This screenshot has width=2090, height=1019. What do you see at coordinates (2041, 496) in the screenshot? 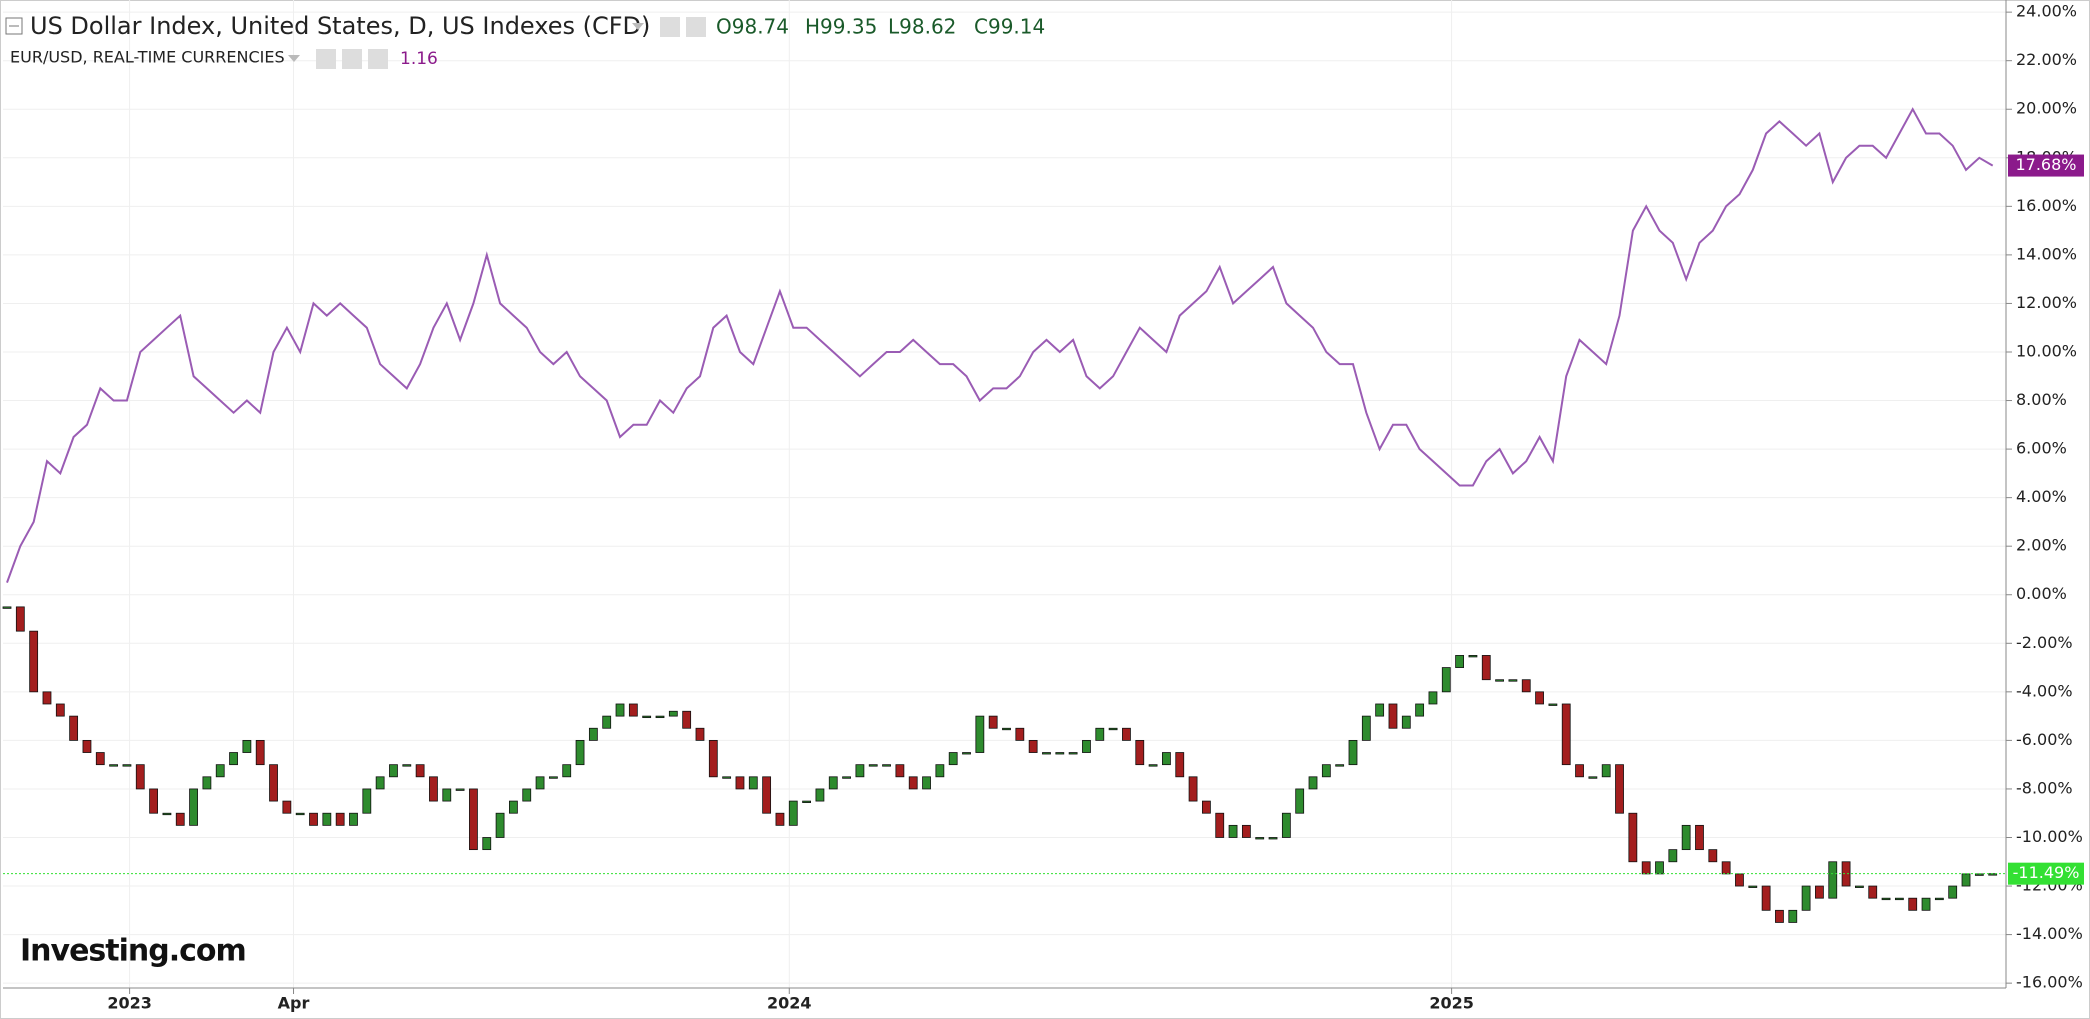
I see `y-tick-label: 4.00%` at bounding box center [2041, 496].